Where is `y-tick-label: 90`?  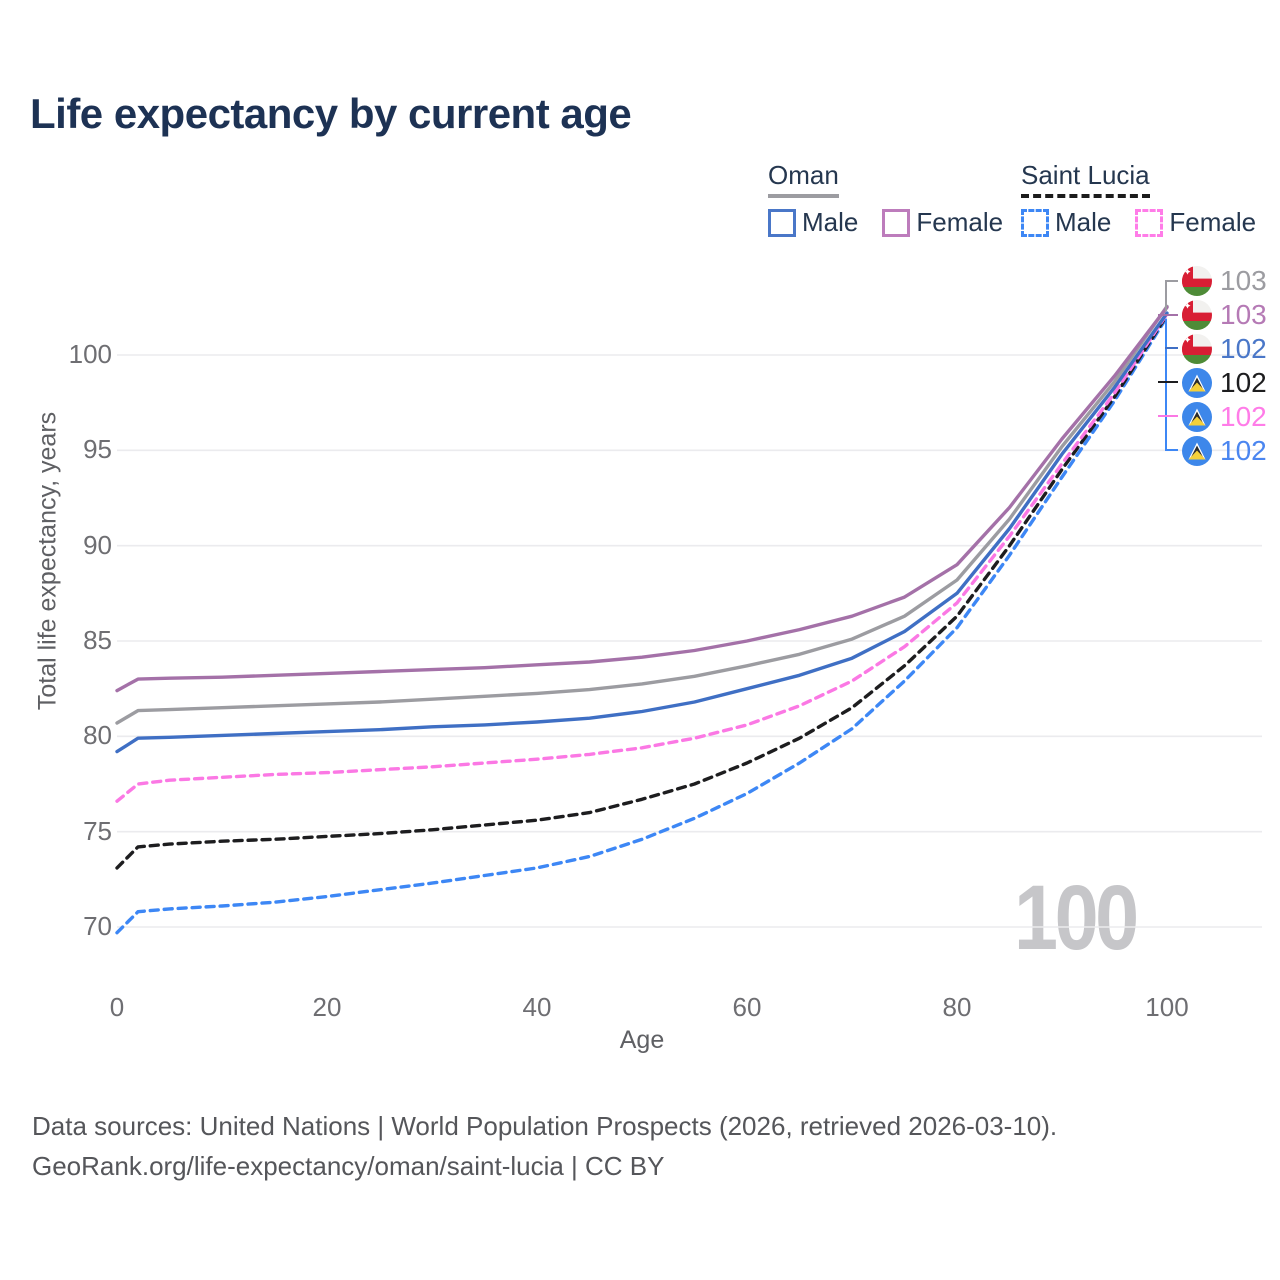
y-tick-label: 90 is located at coordinates (97, 544).